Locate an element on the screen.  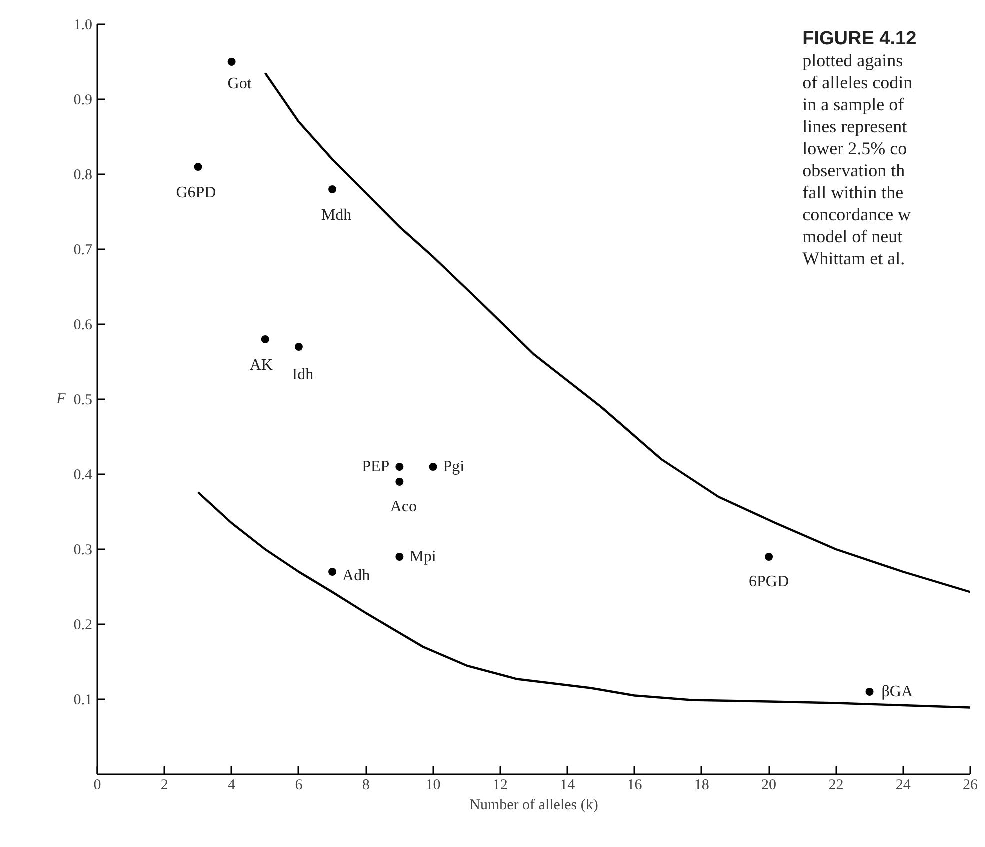
series-label: Idh is located at coordinates (303, 375).